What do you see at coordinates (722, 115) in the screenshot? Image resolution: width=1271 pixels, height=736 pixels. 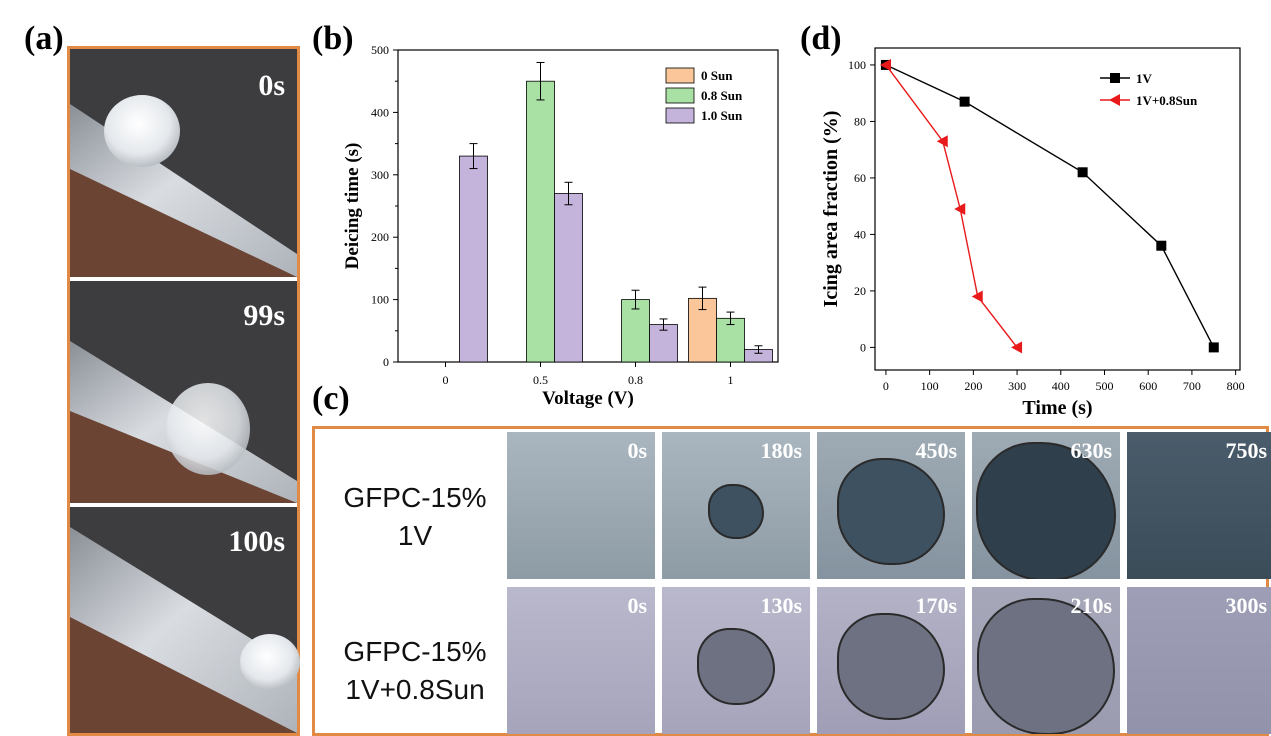 I see `legend-label: 1.0 Sun` at bounding box center [722, 115].